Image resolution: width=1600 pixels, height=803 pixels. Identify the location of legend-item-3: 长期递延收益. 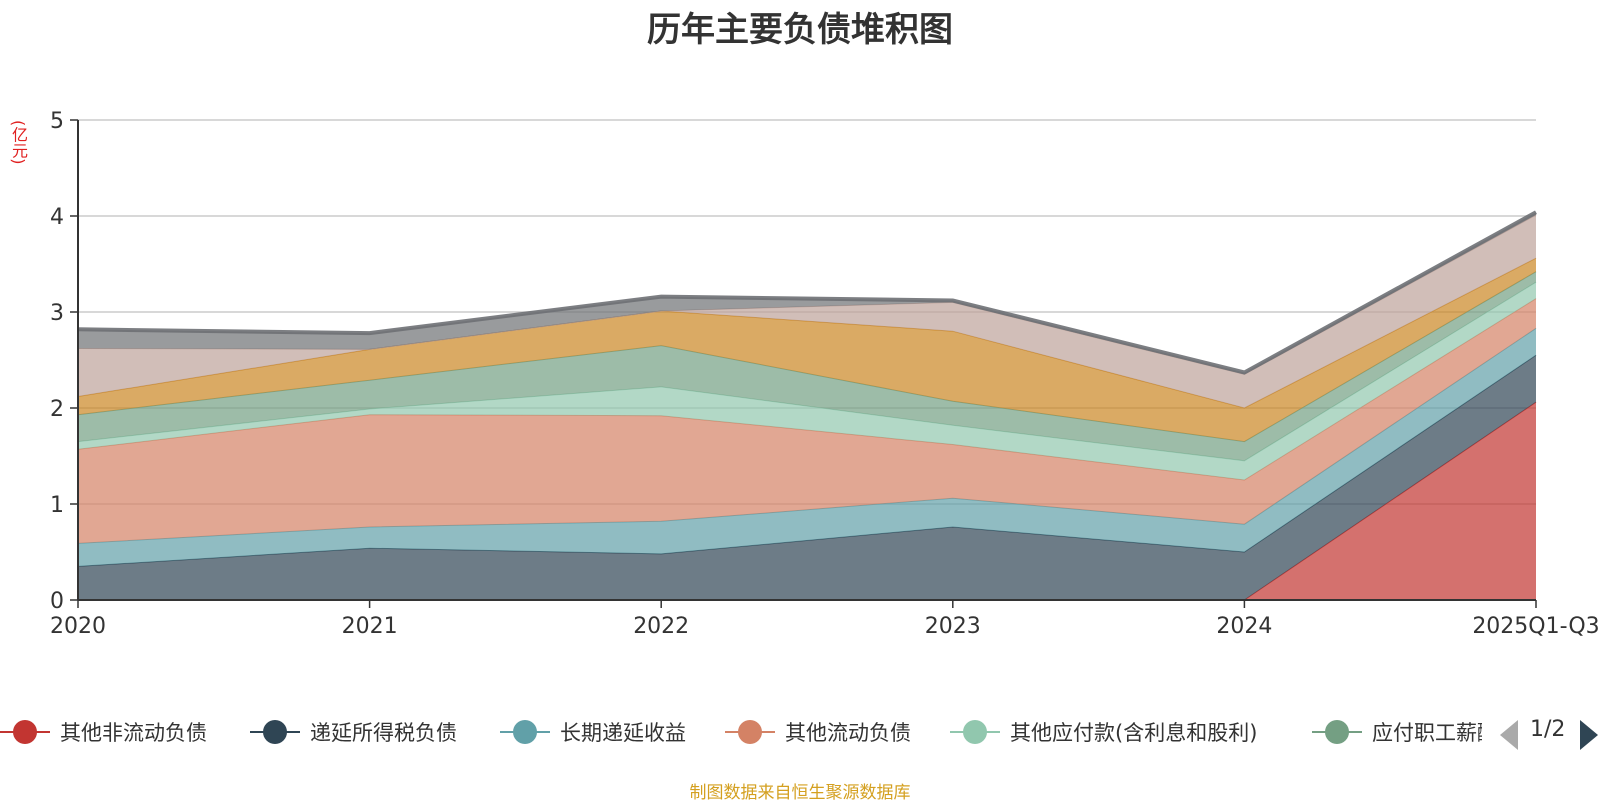
(593, 732).